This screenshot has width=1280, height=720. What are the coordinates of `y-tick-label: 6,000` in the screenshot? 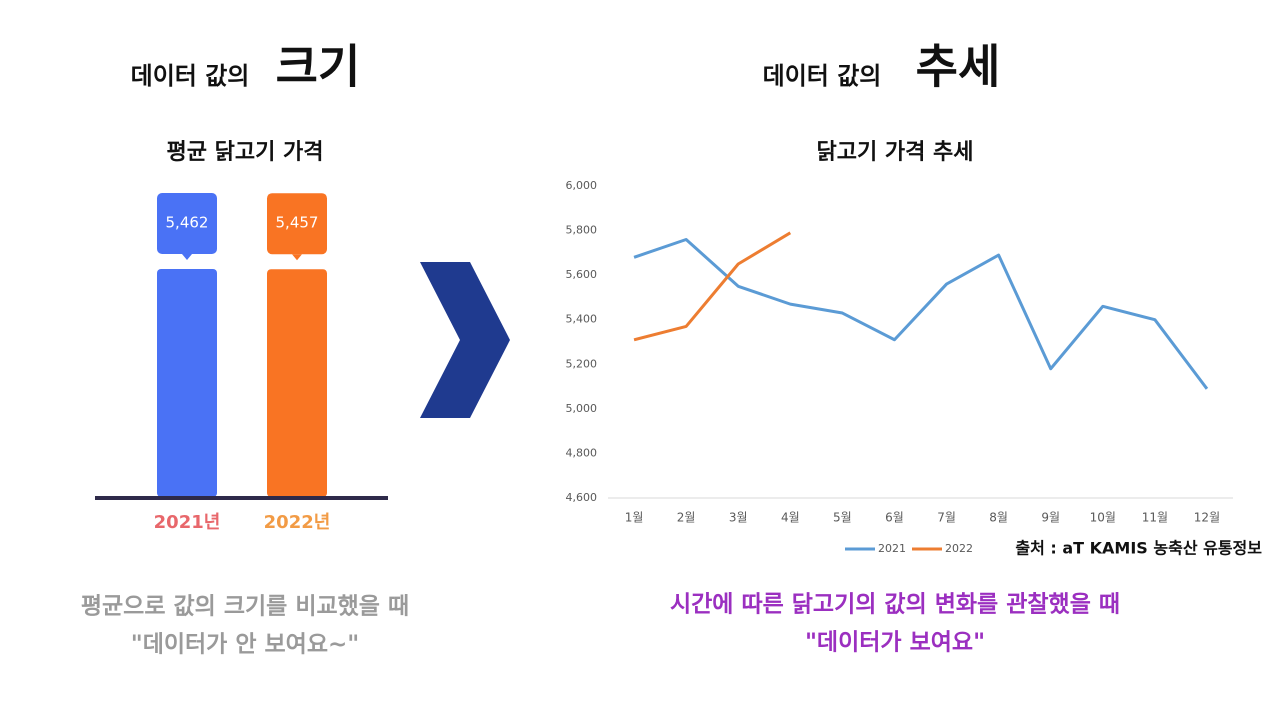 It's located at (582, 185).